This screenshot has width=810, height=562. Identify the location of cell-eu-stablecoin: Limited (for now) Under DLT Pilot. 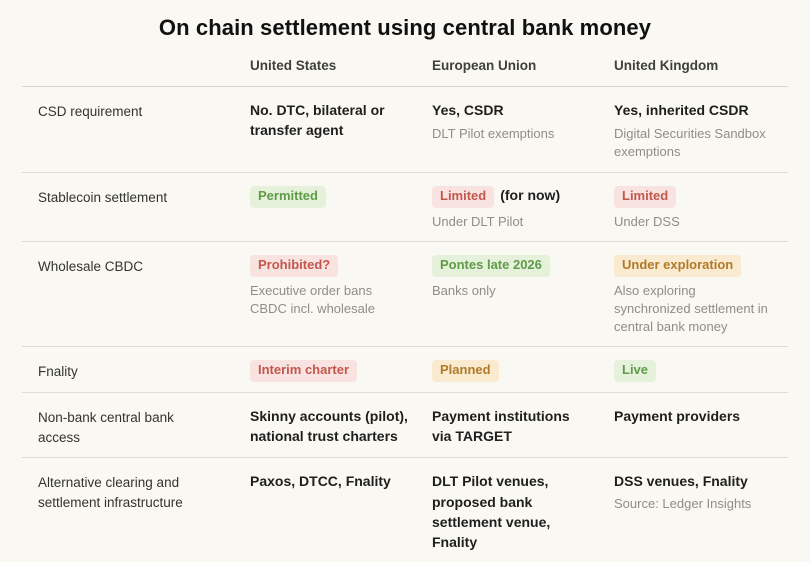
(520, 208).